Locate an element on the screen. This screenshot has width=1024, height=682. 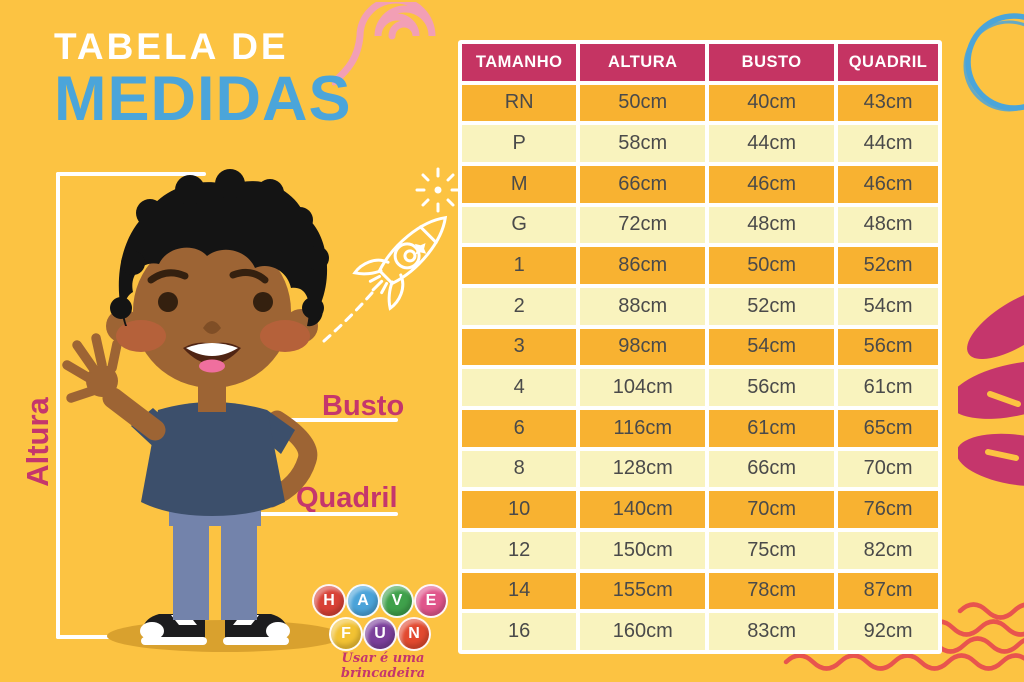
size-cell: RN is located at coordinates (519, 103).